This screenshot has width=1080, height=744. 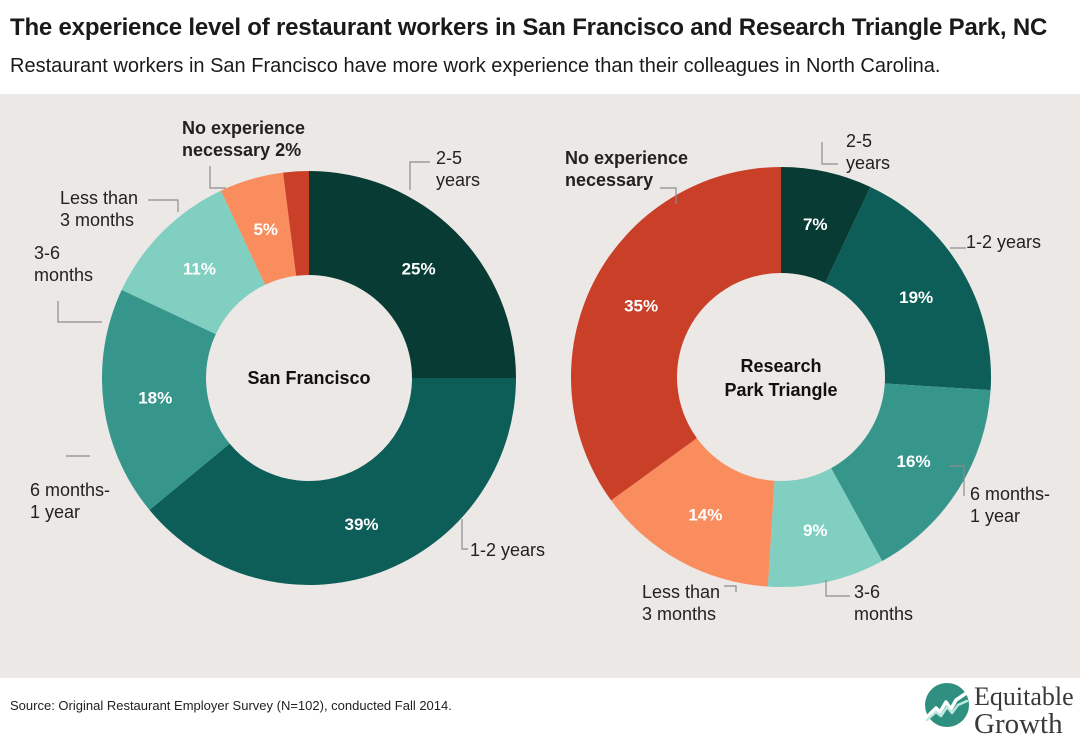 What do you see at coordinates (217, 177) in the screenshot?
I see `chart1-leader-no-experience-necessary` at bounding box center [217, 177].